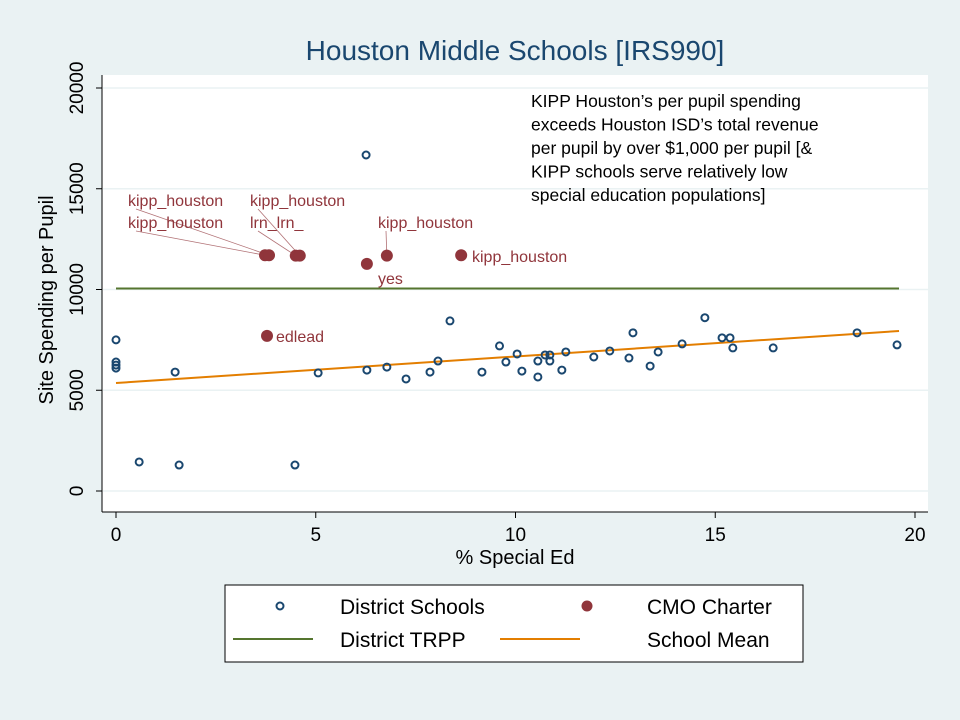 The height and width of the screenshot is (720, 960). What do you see at coordinates (280, 606) in the screenshot?
I see `legend-district-marker` at bounding box center [280, 606].